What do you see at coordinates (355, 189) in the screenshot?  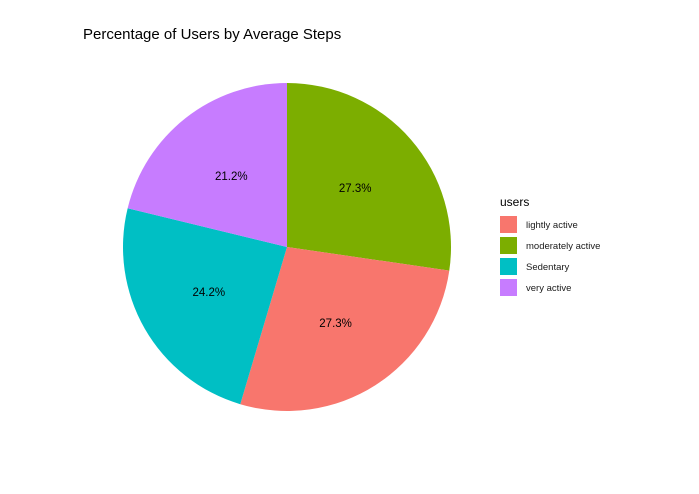 I see `slice-label-moderately-active: 27.3%` at bounding box center [355, 189].